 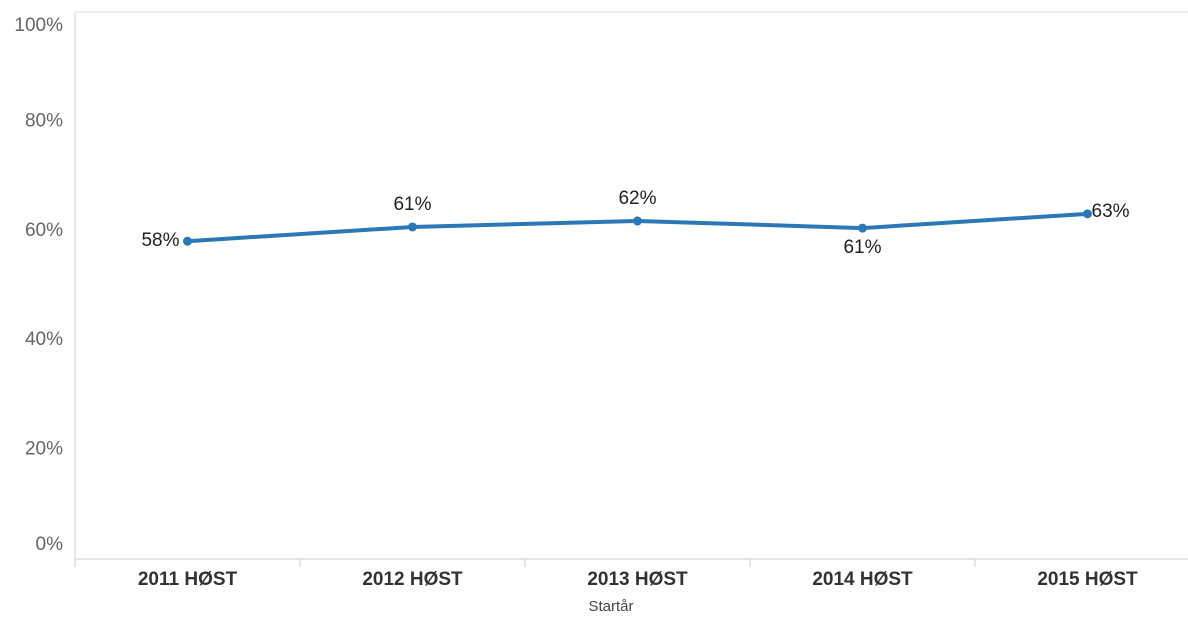 I want to click on y-tick-label: 0%, so click(x=50, y=544).